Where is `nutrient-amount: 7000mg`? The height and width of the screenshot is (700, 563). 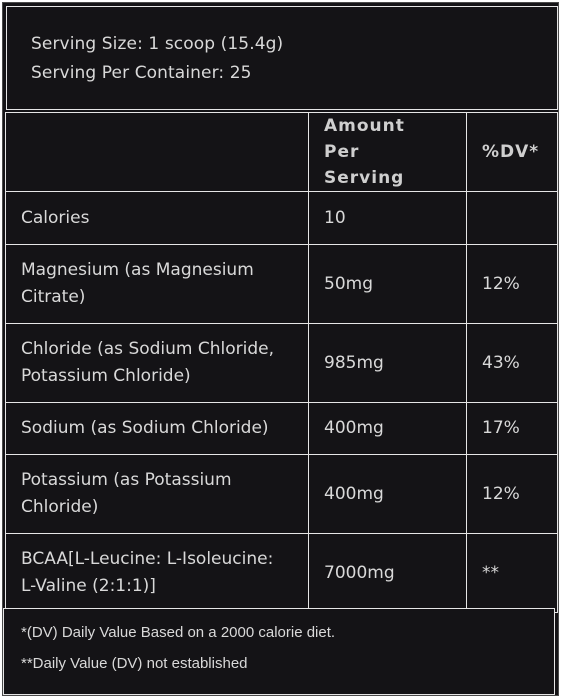
nutrient-amount: 7000mg is located at coordinates (387, 573).